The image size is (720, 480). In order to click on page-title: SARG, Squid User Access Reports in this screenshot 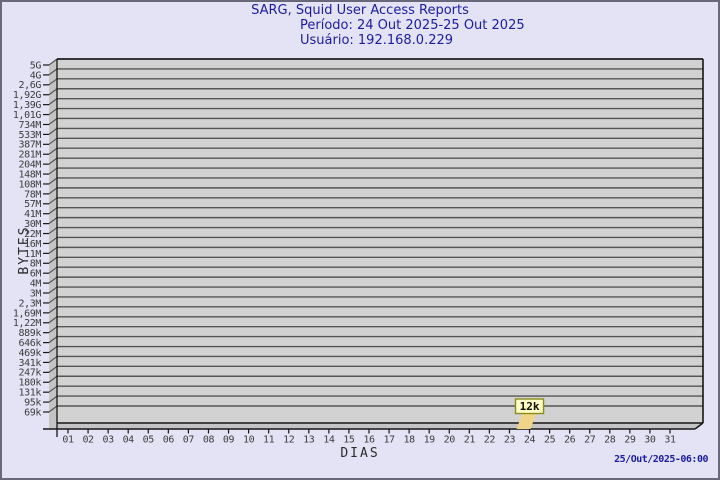, I will do `click(360, 10)`.